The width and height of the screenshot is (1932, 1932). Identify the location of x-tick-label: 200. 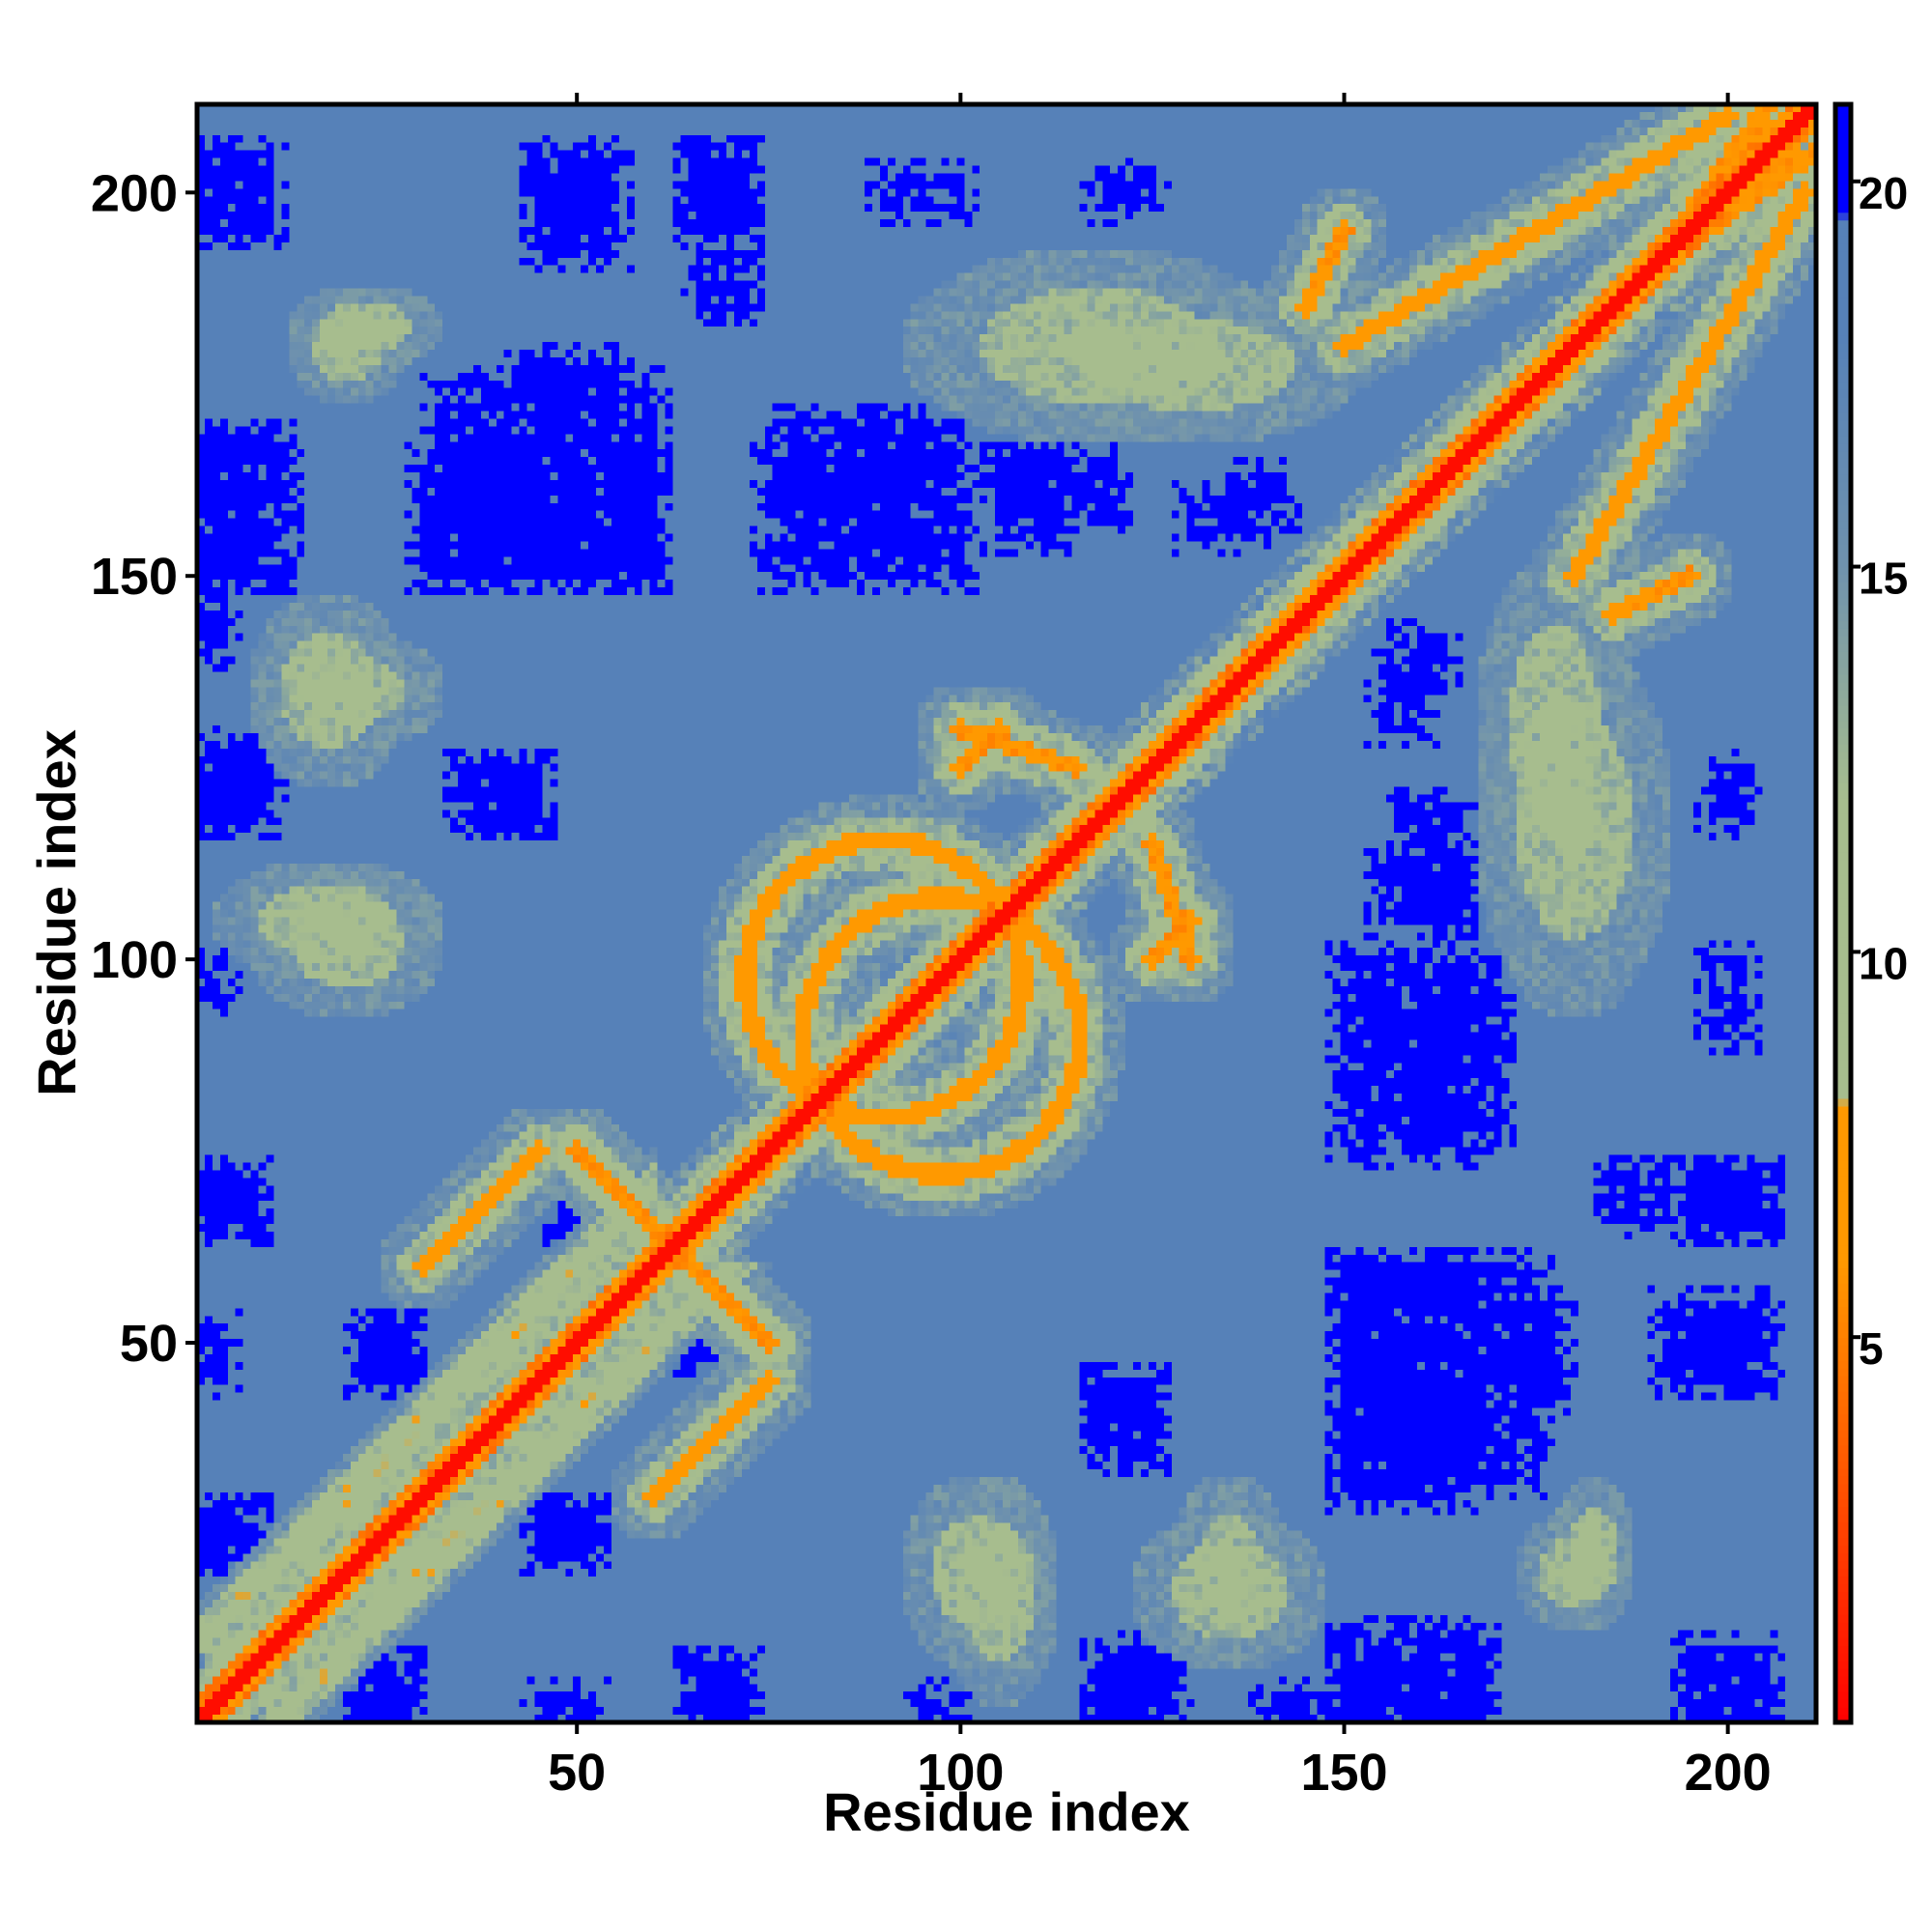
(1728, 1773).